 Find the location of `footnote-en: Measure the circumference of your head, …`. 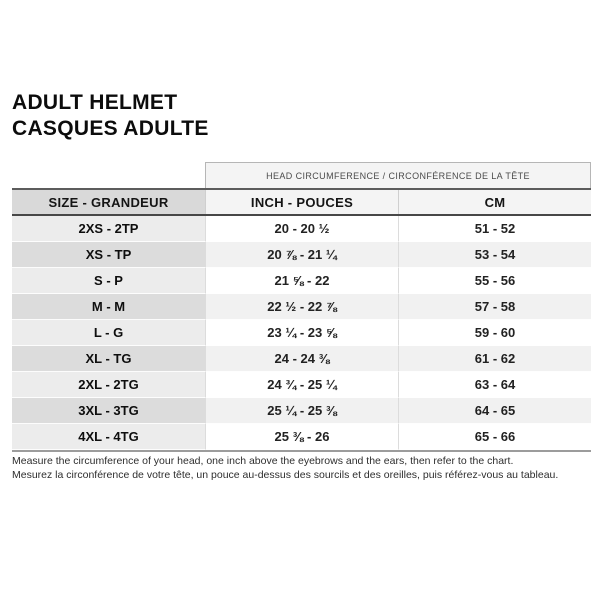

footnote-en: Measure the circumference of your head, … is located at coordinates (263, 461).